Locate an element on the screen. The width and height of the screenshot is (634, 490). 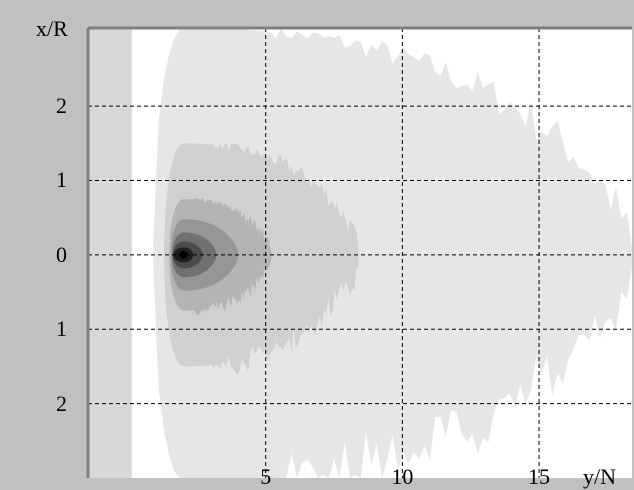
x-axis-label: y/N is located at coordinates (599, 476).